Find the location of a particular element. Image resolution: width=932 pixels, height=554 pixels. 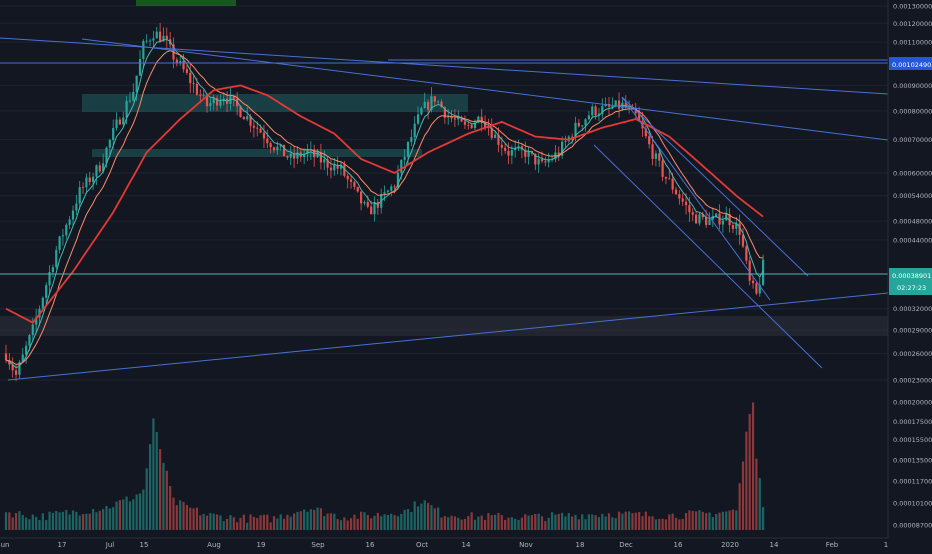

volume-tick-label: 0.00008700 is located at coordinates (912, 526).